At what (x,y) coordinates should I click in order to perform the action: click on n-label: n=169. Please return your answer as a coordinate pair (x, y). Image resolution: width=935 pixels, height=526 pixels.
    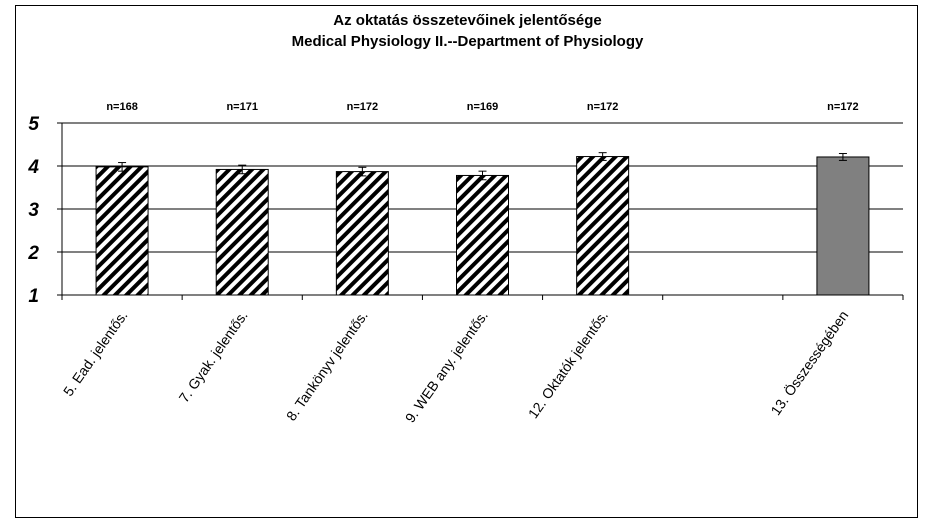
    Looking at the image, I should click on (483, 107).